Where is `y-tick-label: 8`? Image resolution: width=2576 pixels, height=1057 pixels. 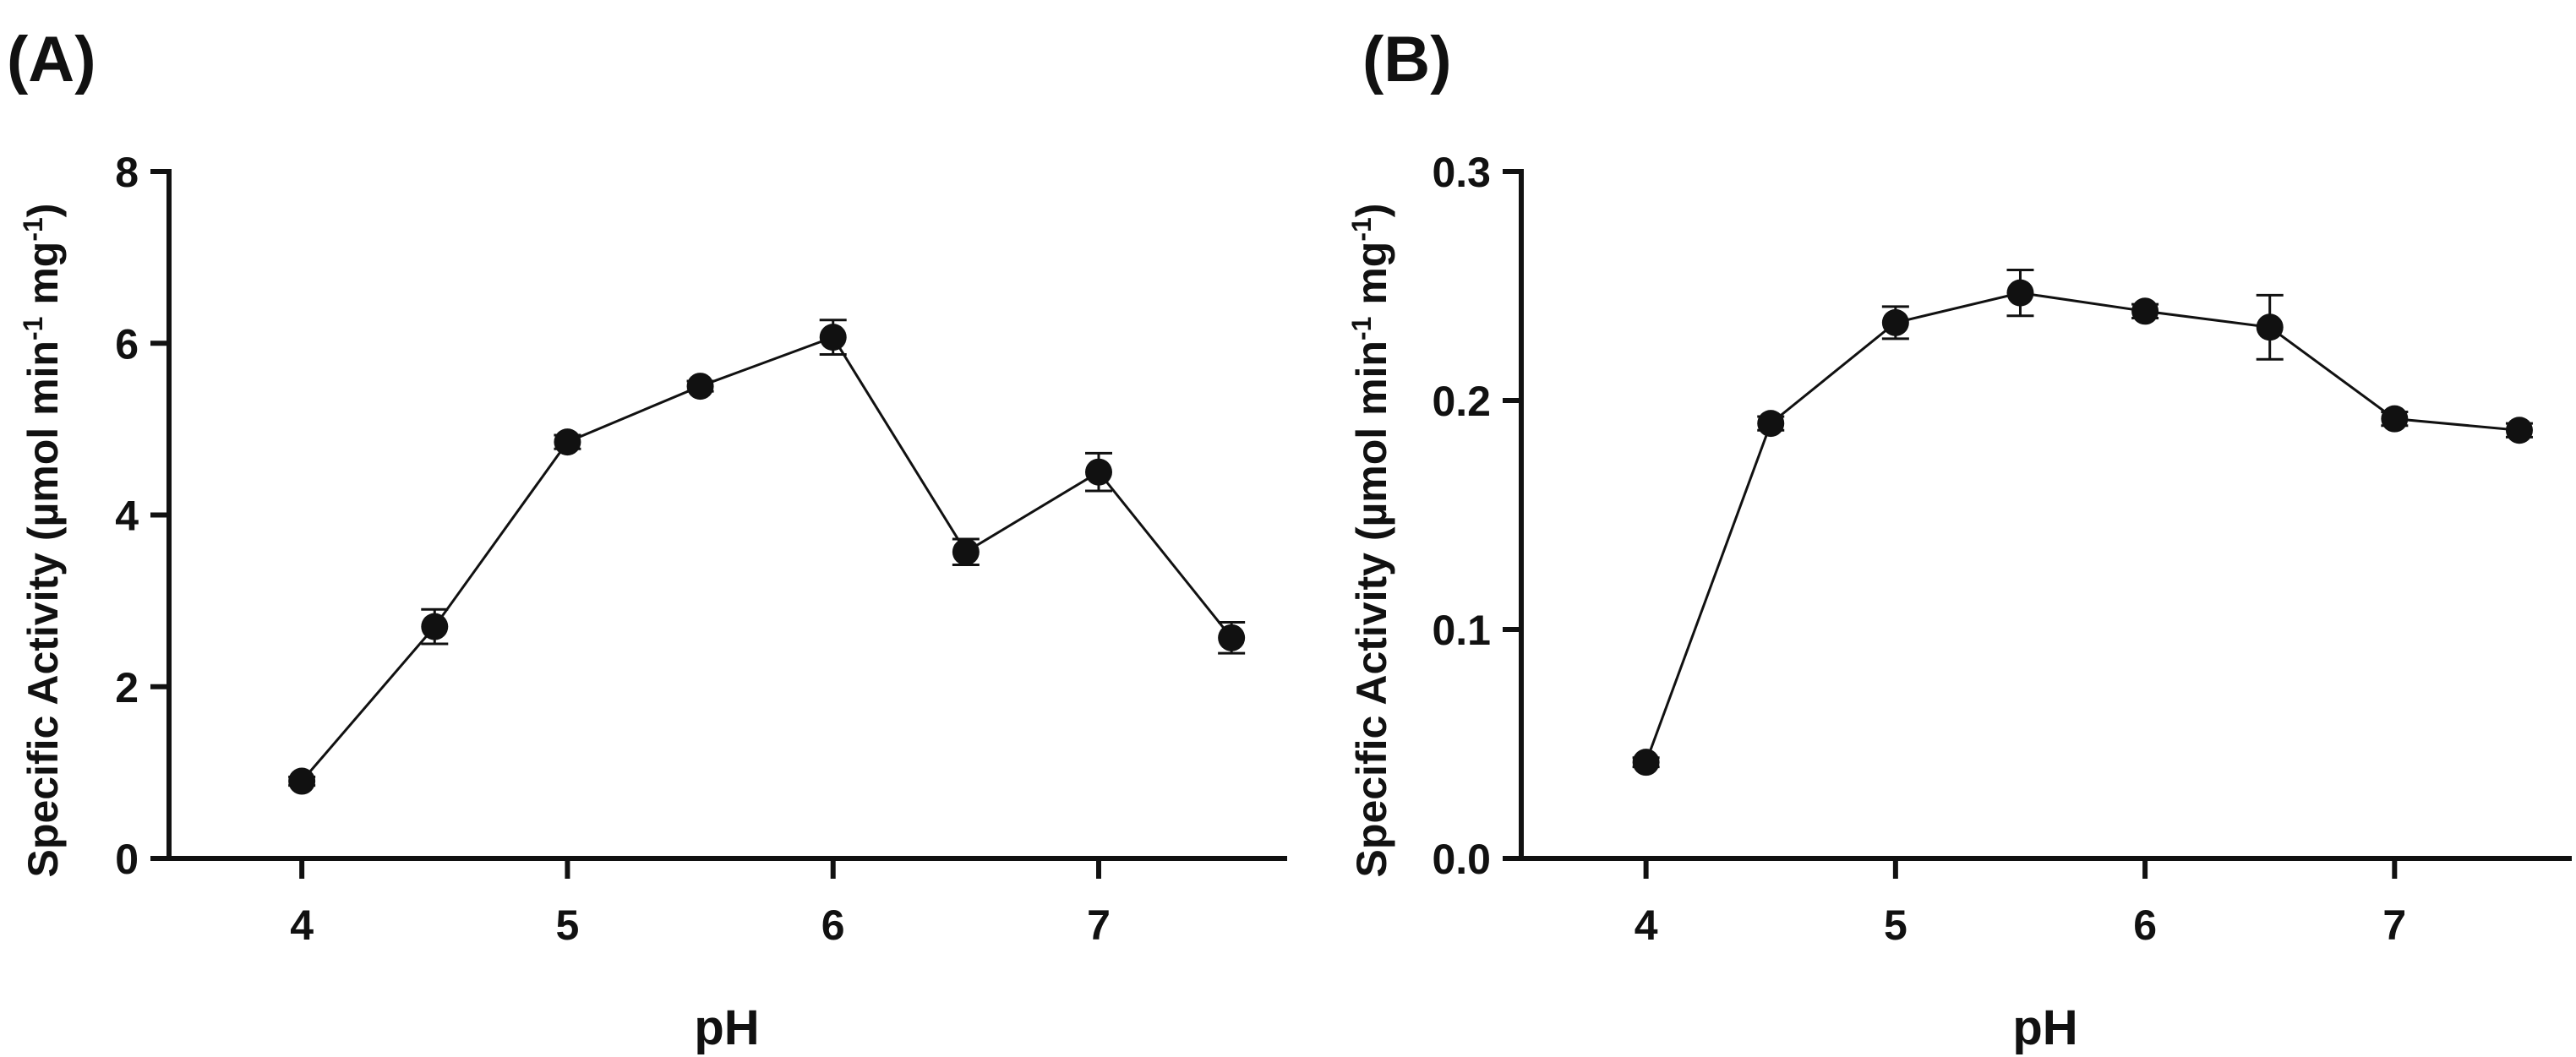 y-tick-label: 8 is located at coordinates (127, 172).